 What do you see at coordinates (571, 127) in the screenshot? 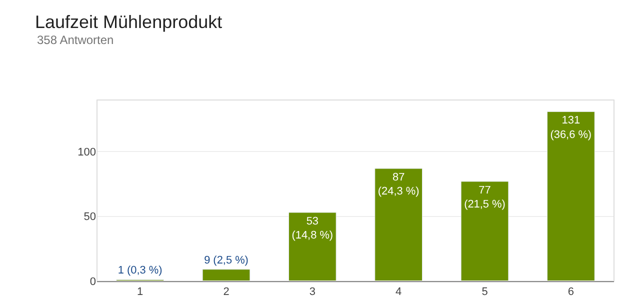
I see `data-label: 131 (36,6 %)` at bounding box center [571, 127].